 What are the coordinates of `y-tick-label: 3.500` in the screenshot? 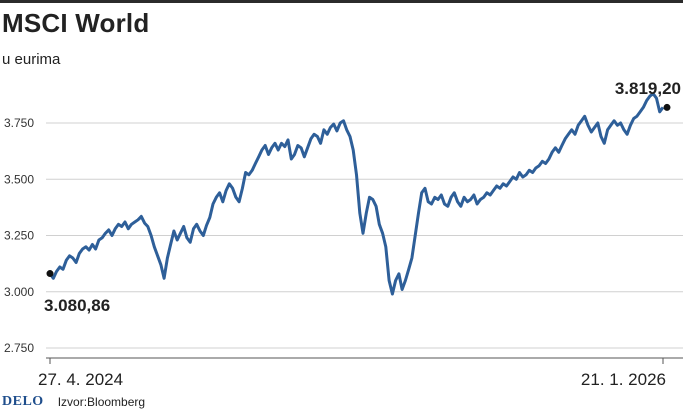 It's located at (19, 179).